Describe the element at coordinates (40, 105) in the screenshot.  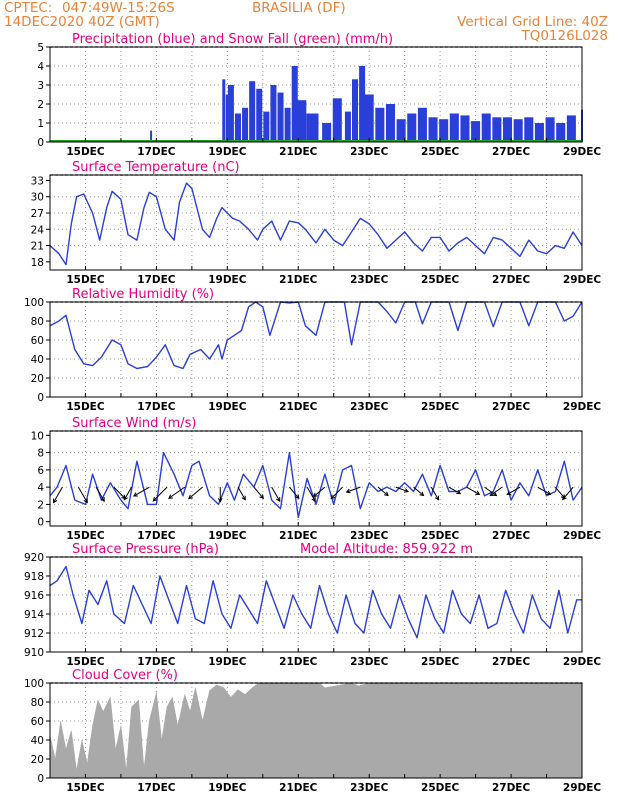
I see `precip-ytick-label: 2` at that location.